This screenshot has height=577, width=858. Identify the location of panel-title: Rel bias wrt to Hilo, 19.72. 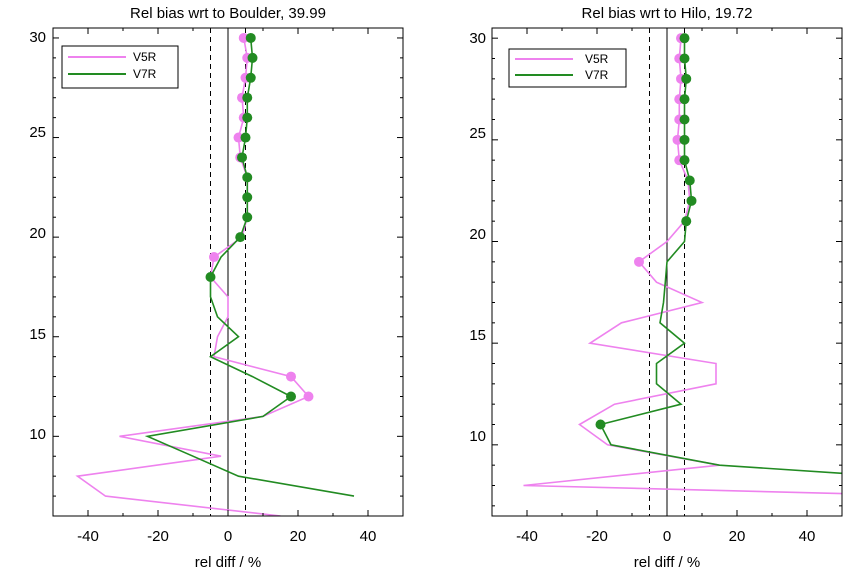
(667, 13).